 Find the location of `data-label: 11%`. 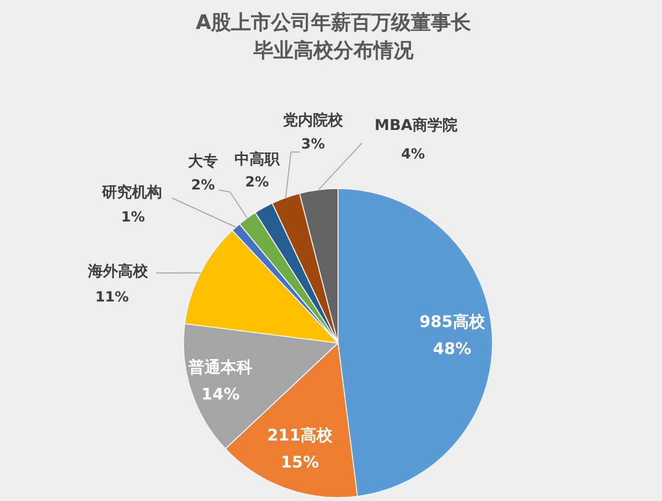

data-label: 11% is located at coordinates (112, 298).